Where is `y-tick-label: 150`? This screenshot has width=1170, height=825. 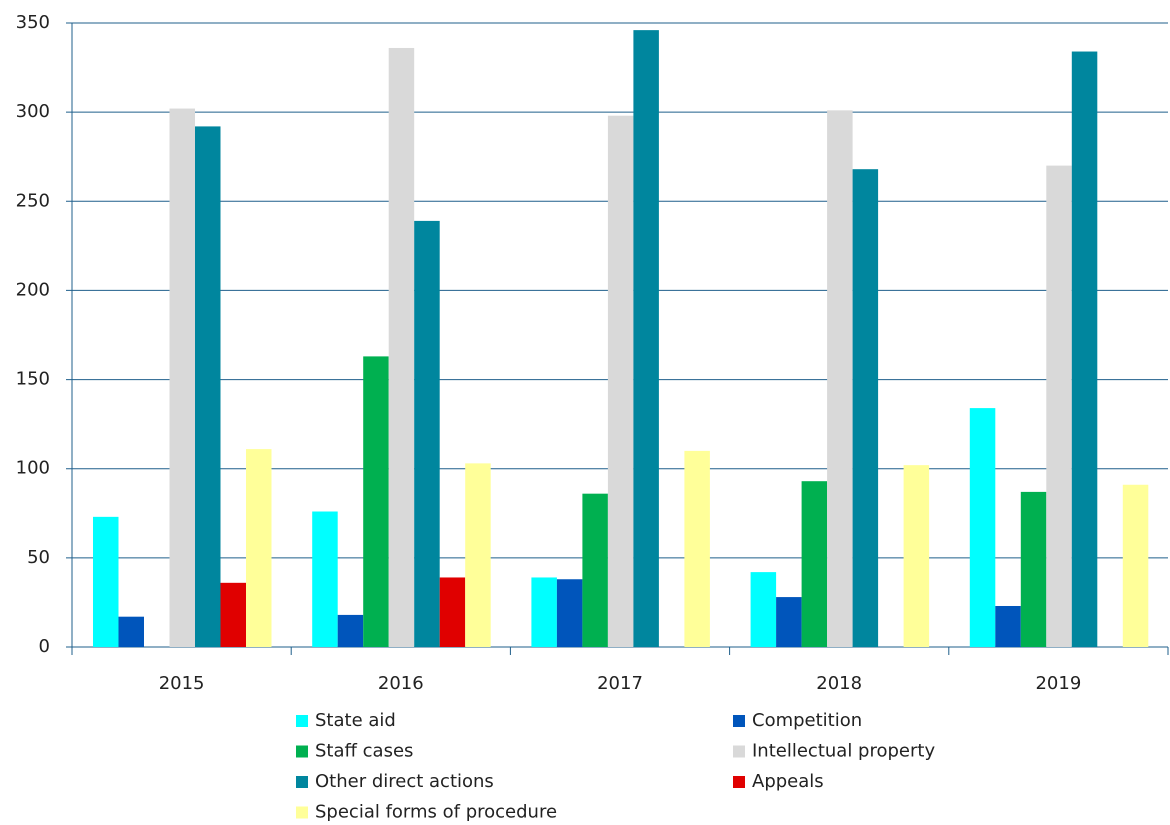
y-tick-label: 150 is located at coordinates (33, 379).